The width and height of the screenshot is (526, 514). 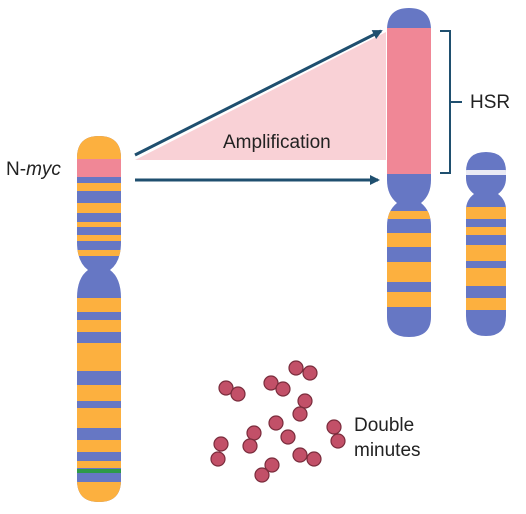 I want to click on hsr-label: HSR, so click(x=490, y=102).